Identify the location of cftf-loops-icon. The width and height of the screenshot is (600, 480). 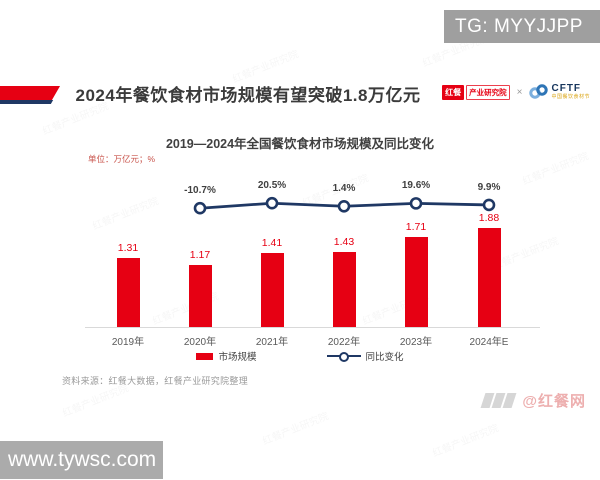
(539, 91).